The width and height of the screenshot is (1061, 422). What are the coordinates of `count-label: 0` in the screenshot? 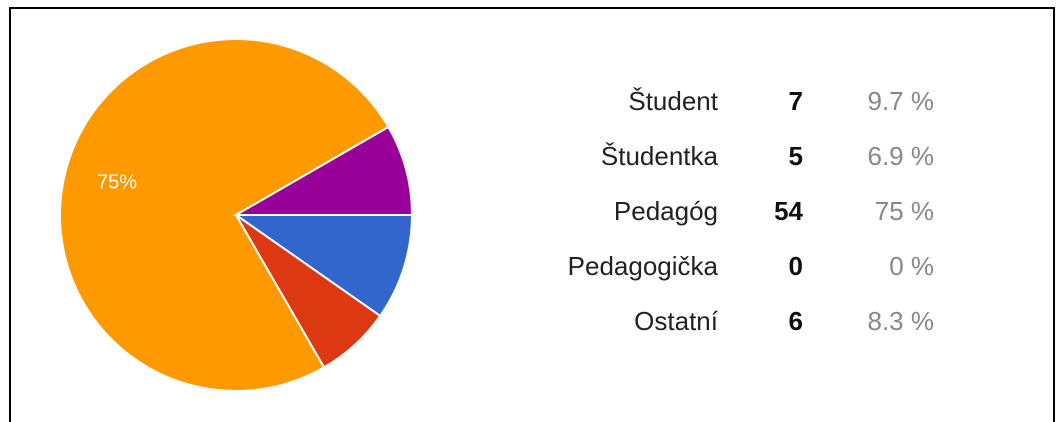 It's located at (796, 266).